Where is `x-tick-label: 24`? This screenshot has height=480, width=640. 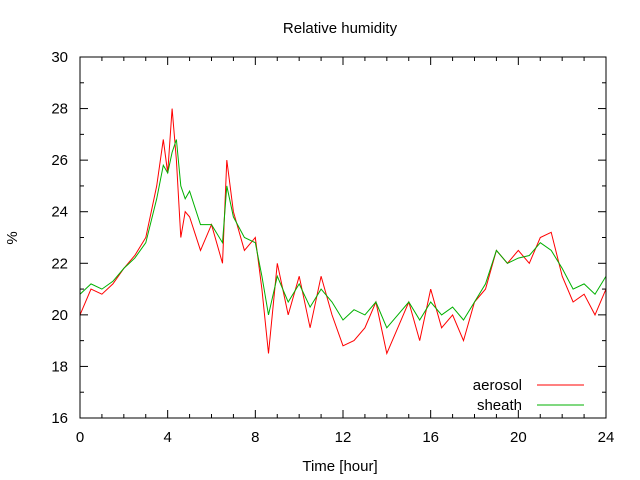 x-tick-label: 24 is located at coordinates (606, 437).